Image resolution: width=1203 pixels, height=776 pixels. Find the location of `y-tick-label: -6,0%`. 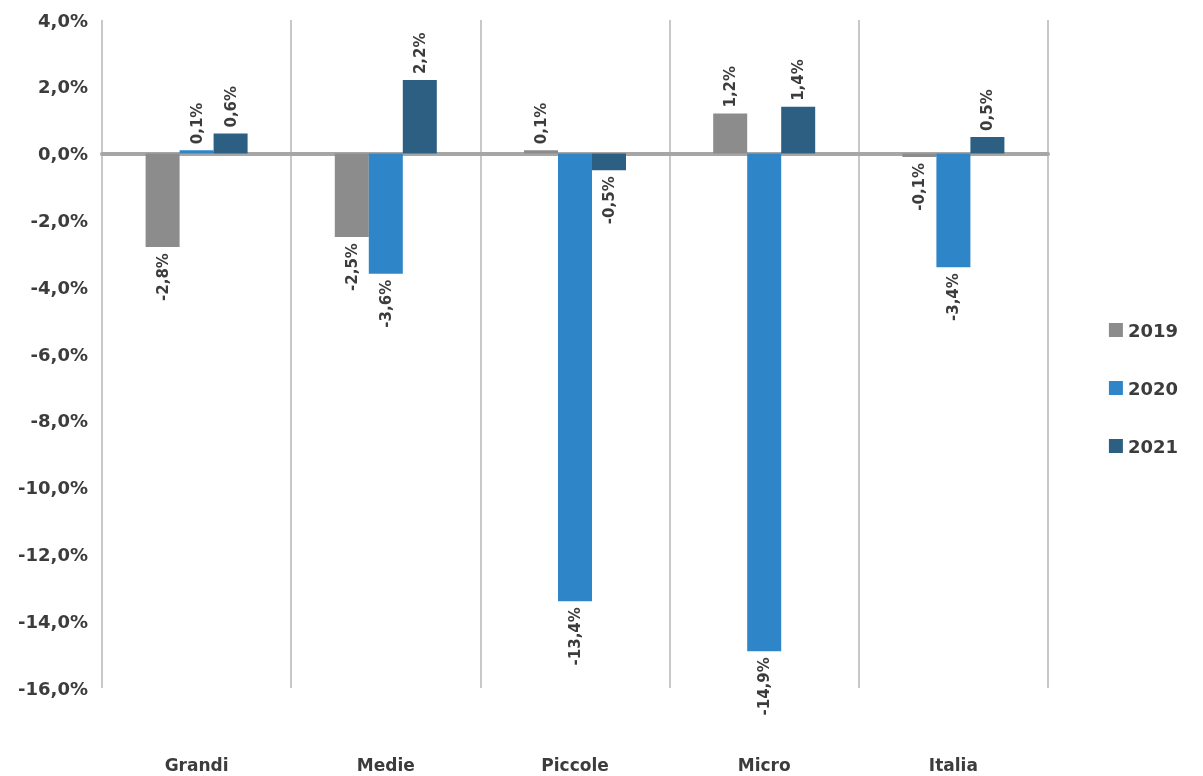

y-tick-label: -6,0% is located at coordinates (59, 354).